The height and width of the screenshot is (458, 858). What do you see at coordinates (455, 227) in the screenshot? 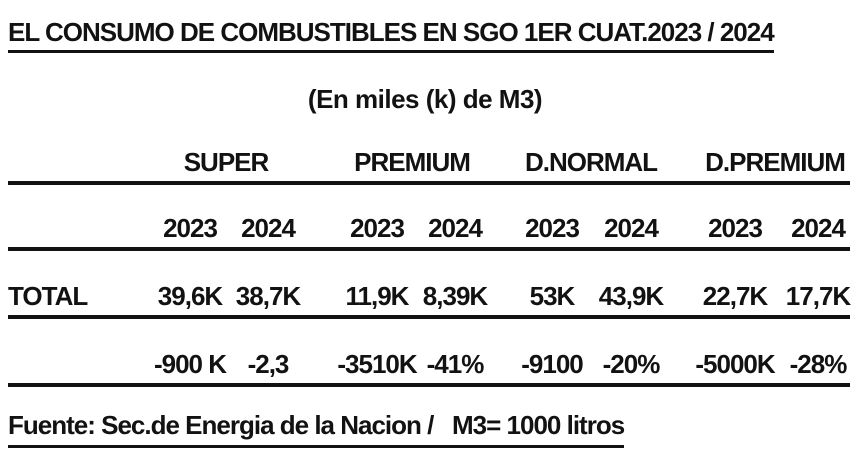
I see `year-header-premium-2024: 2024` at bounding box center [455, 227].